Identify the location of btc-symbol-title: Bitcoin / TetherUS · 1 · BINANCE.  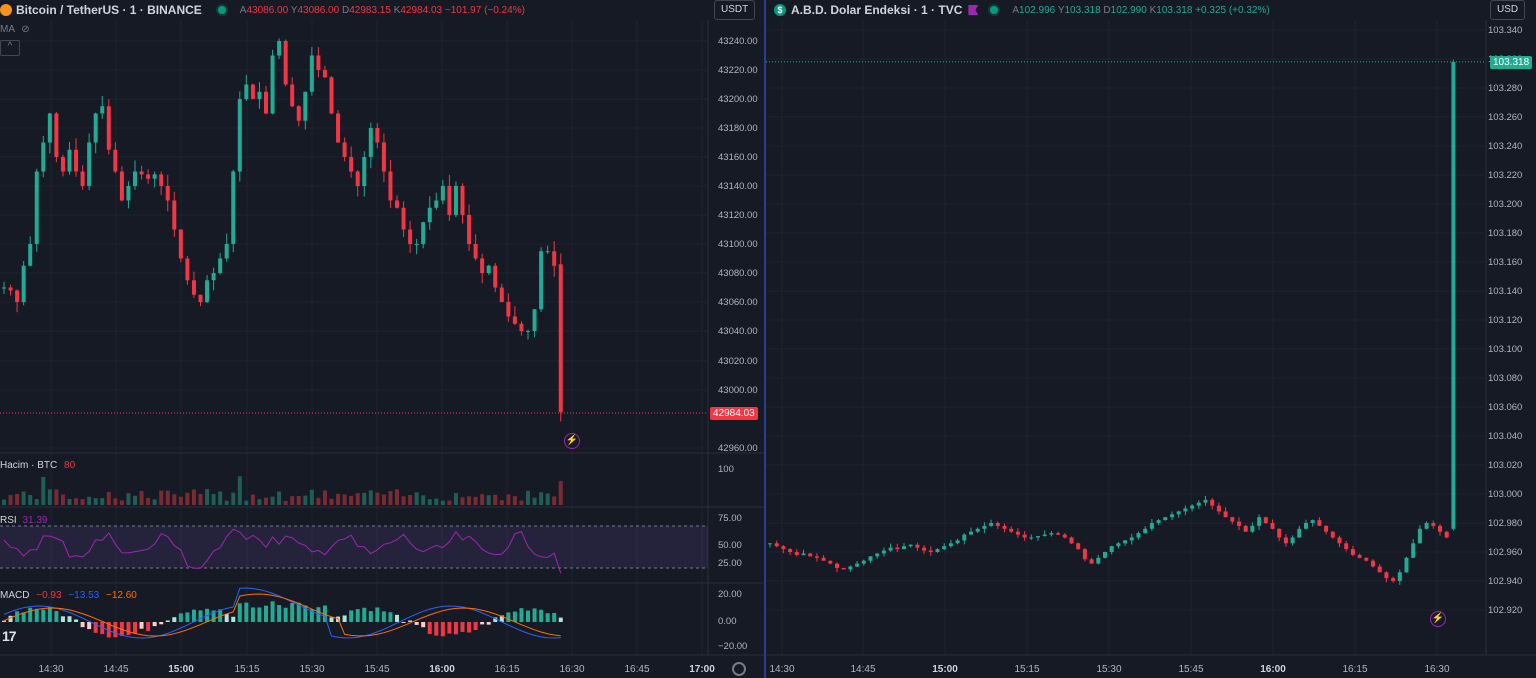
(109, 10).